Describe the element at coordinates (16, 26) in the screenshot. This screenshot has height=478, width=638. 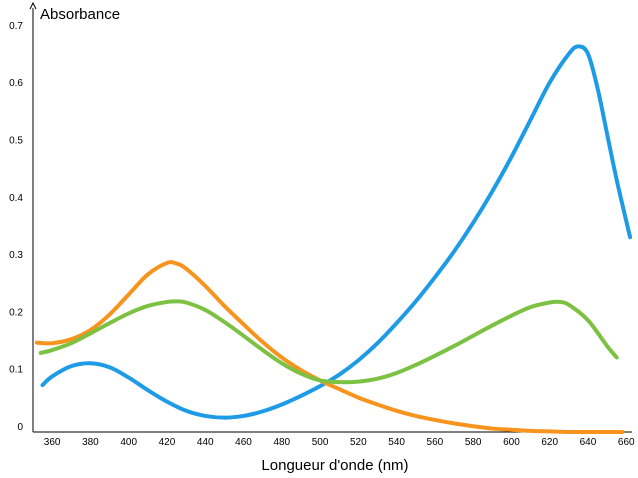
I see `y-tick-label: 0.7` at that location.